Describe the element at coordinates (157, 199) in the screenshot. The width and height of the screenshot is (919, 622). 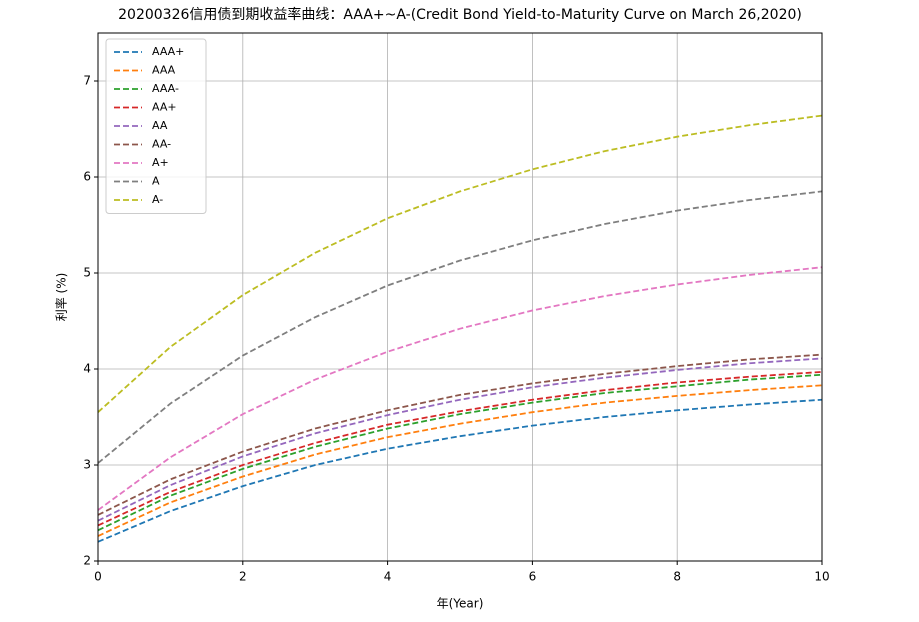
I see `legend-label: A-` at that location.